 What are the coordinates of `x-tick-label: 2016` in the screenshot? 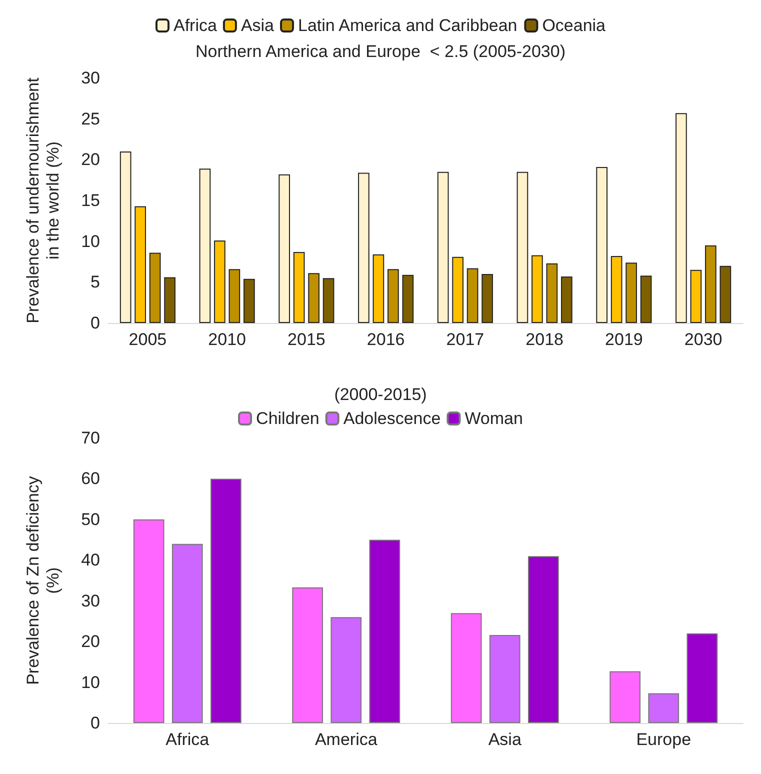 It's located at (385, 339).